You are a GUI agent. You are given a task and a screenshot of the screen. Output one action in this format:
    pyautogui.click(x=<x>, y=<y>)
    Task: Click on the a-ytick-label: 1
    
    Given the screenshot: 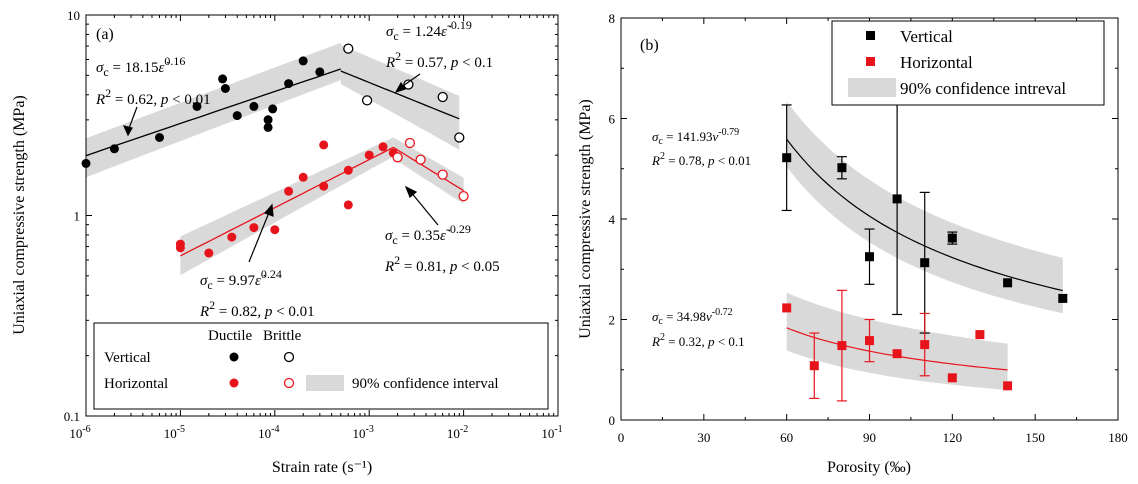 What is the action you would take?
    pyautogui.click(x=77, y=216)
    